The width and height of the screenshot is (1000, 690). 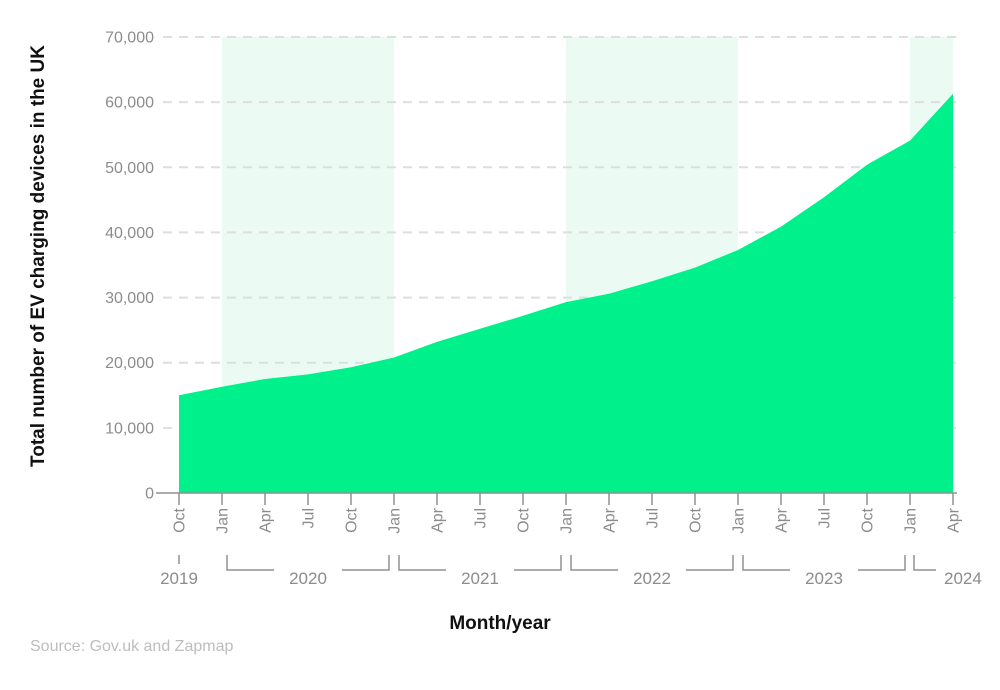 What do you see at coordinates (308, 578) in the screenshot?
I see `year-label: 2020` at bounding box center [308, 578].